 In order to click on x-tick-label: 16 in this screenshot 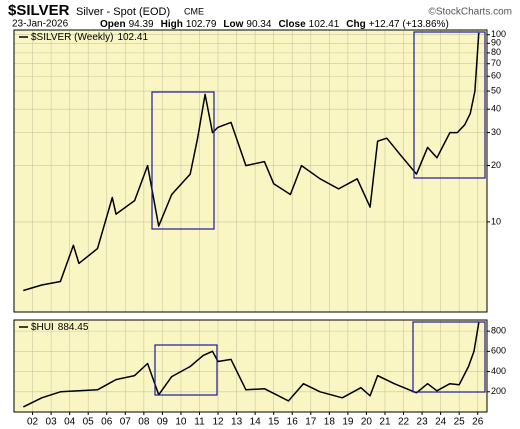, I will do `click(293, 422)`.